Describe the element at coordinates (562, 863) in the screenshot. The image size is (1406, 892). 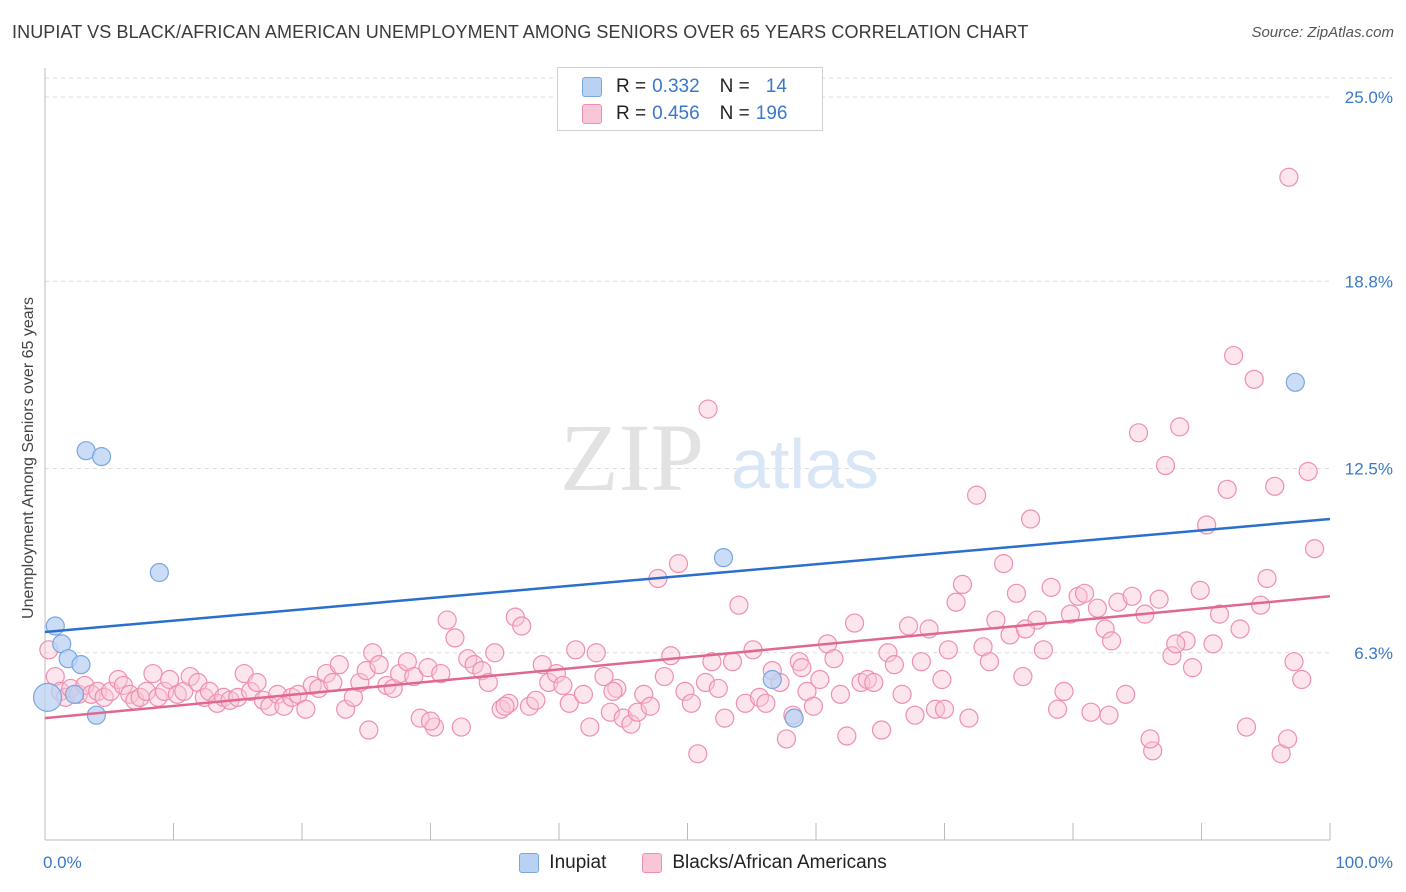
I see `series-legend-inupiat: Inupiat` at that location.